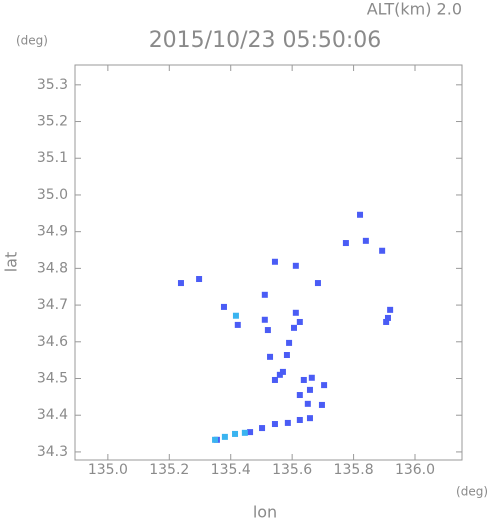  What do you see at coordinates (32, 41) in the screenshot?
I see `y-unit: (deg)` at bounding box center [32, 41].